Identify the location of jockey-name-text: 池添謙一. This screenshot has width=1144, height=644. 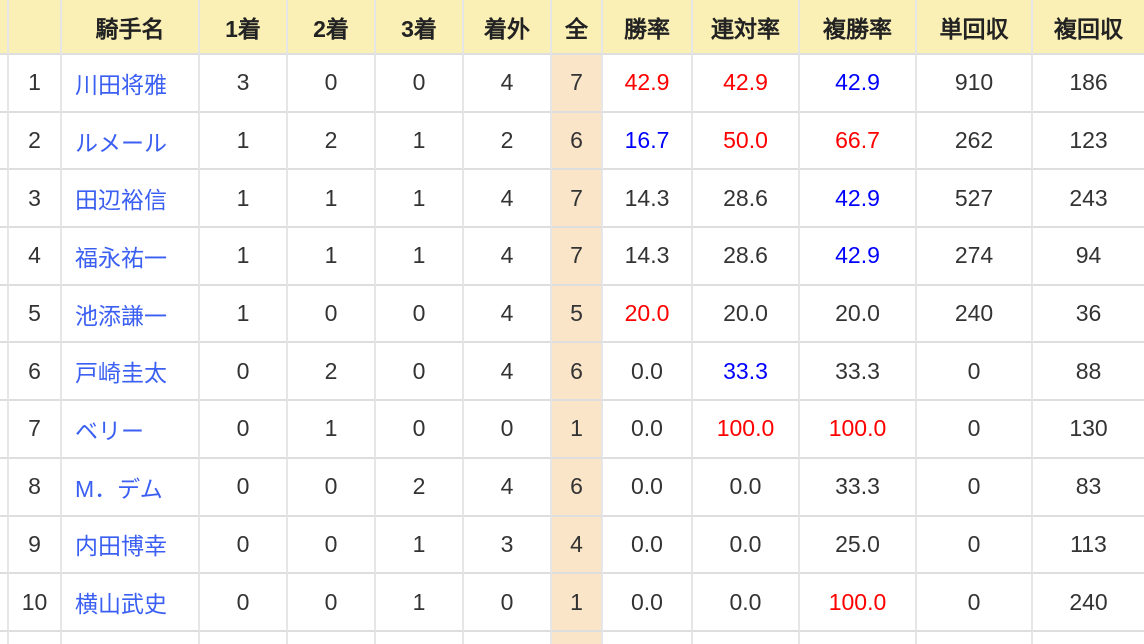
(121, 315).